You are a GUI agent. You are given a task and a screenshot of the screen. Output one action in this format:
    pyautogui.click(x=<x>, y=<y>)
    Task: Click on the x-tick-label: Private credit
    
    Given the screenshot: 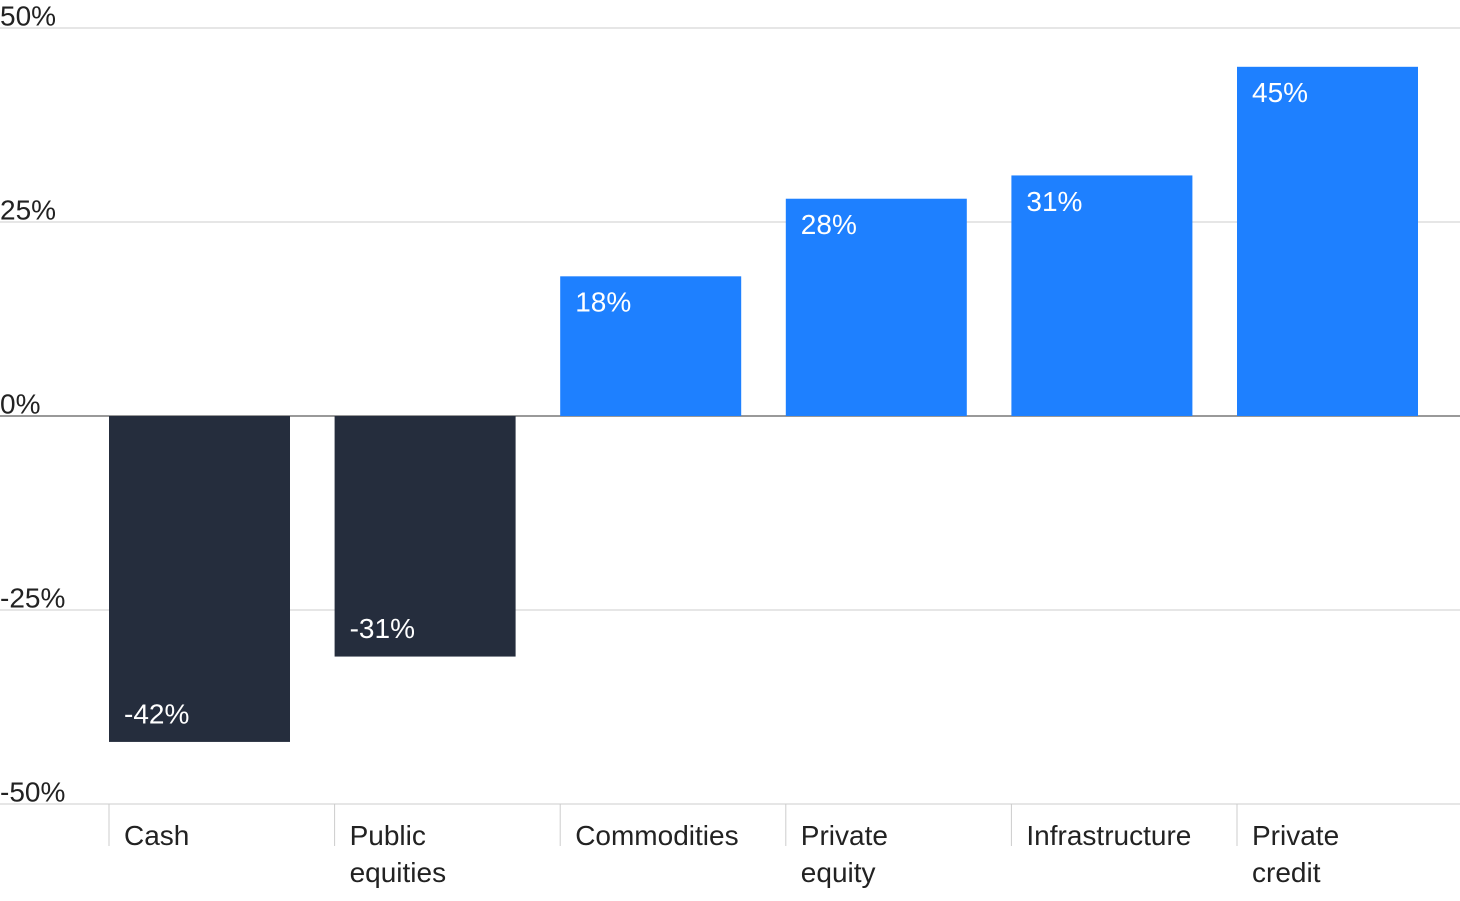 What is the action you would take?
    pyautogui.click(x=1296, y=854)
    